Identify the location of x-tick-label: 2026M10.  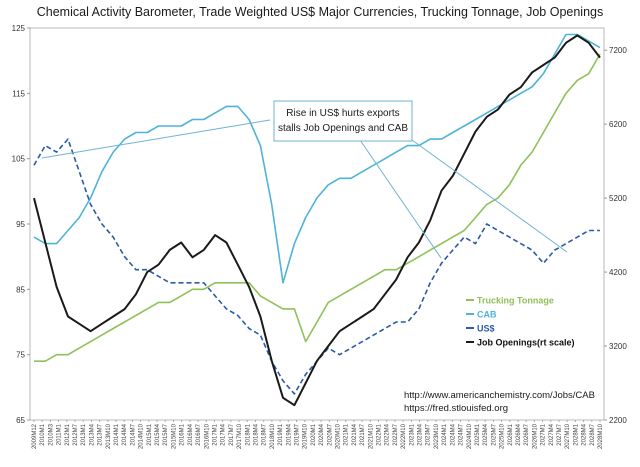
(535, 436).